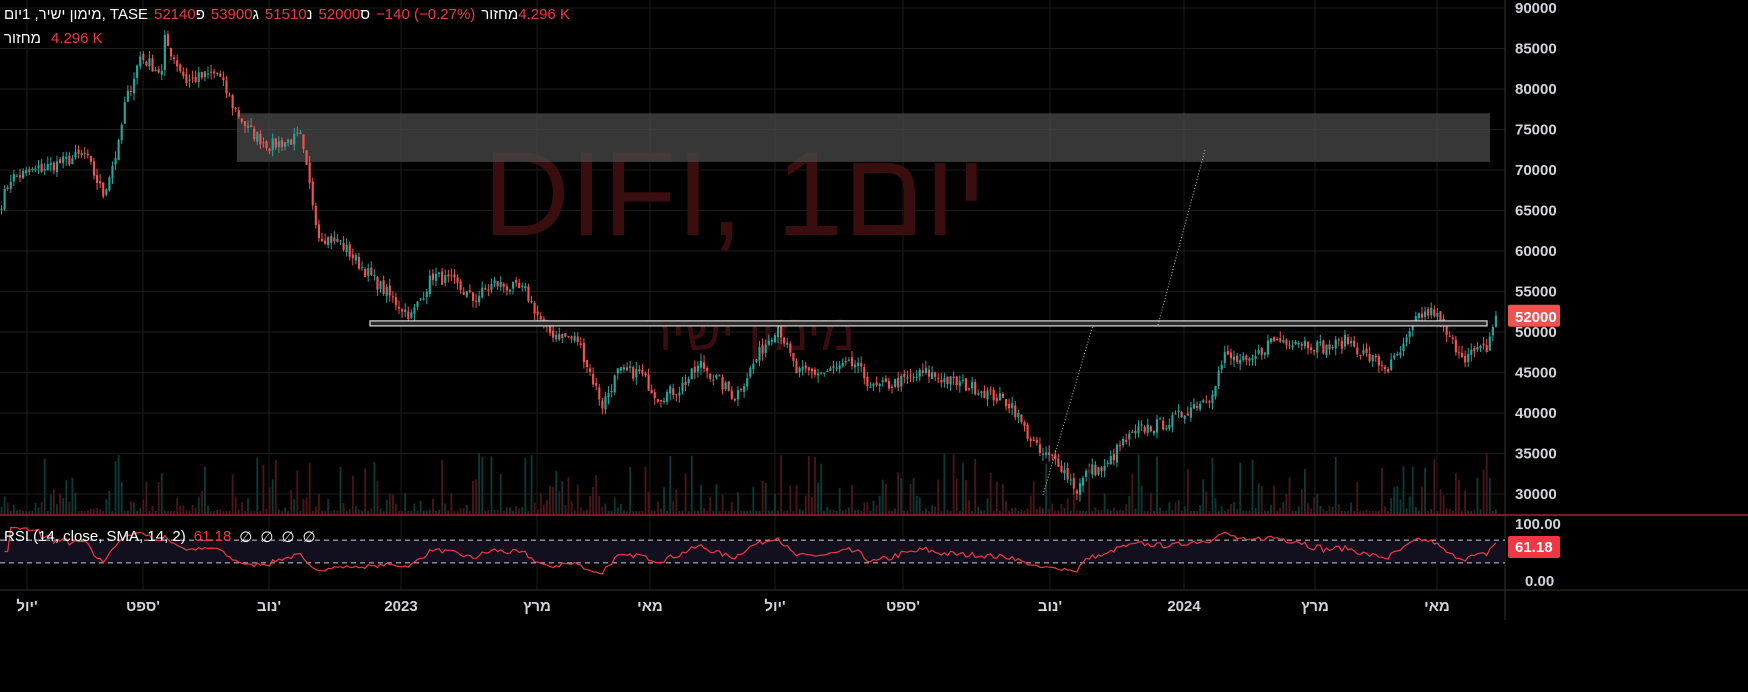 The image size is (1748, 692). I want to click on symbol-title: TASE ,מימון ישיר, 1יום, so click(76, 14).